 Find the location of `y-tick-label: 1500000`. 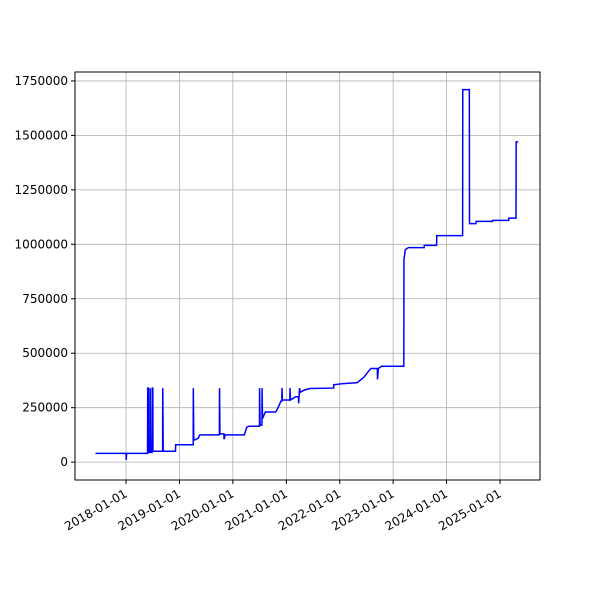

y-tick-label: 1500000 is located at coordinates (41, 135).